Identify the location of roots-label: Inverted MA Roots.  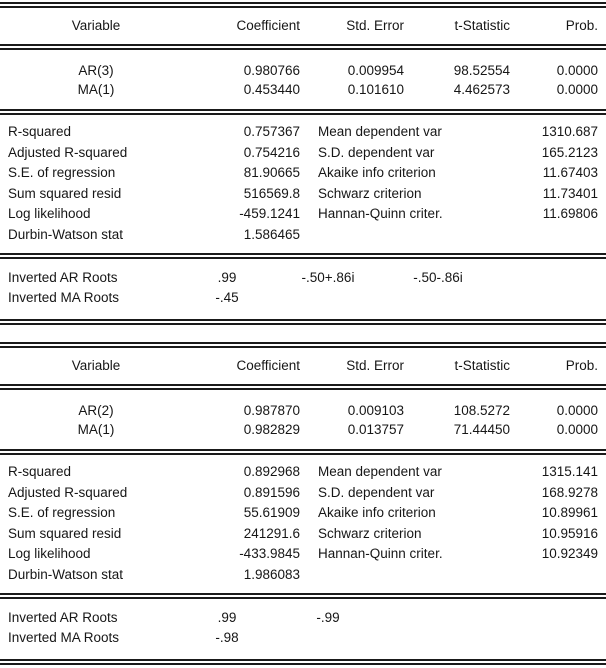
(64, 297).